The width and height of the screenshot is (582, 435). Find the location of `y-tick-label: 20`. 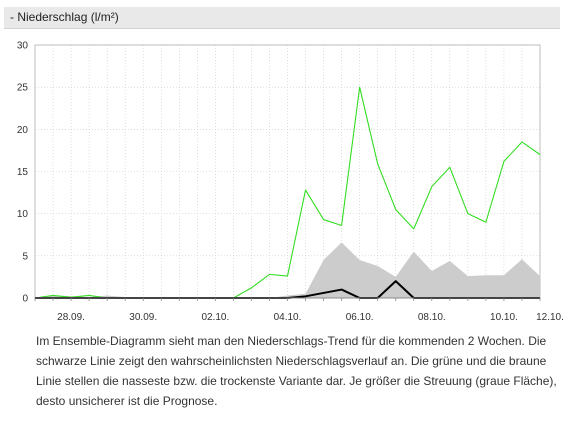

y-tick-label: 20 is located at coordinates (23, 130).